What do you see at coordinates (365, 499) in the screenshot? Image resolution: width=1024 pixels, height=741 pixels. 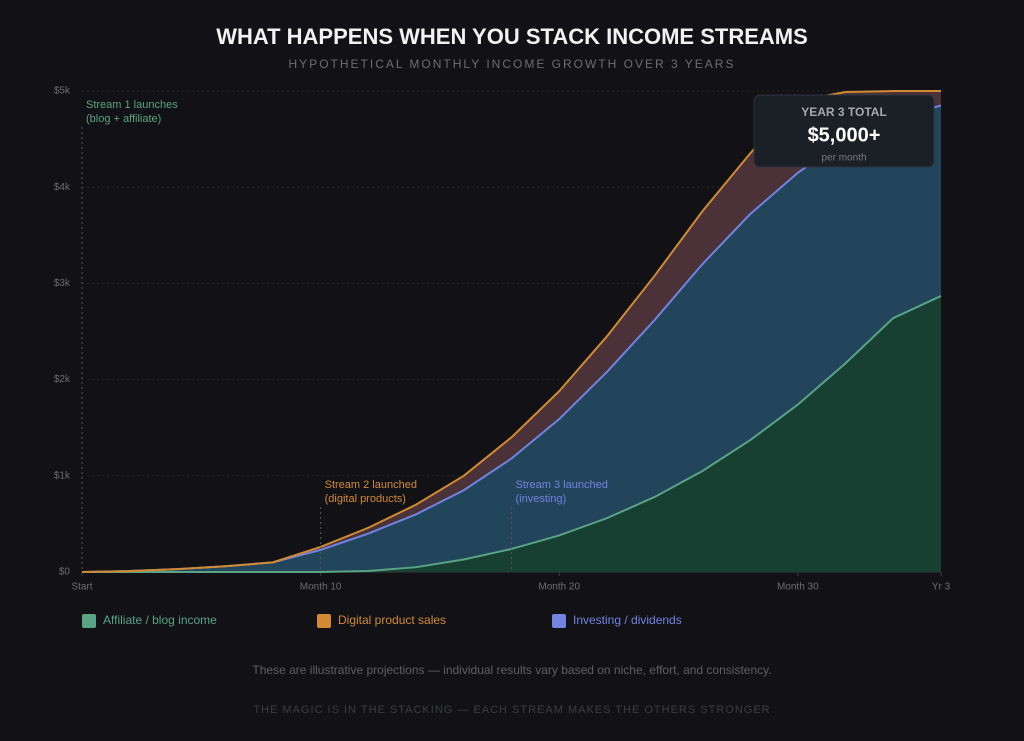 I see `annotation-text: (digital products)` at bounding box center [365, 499].